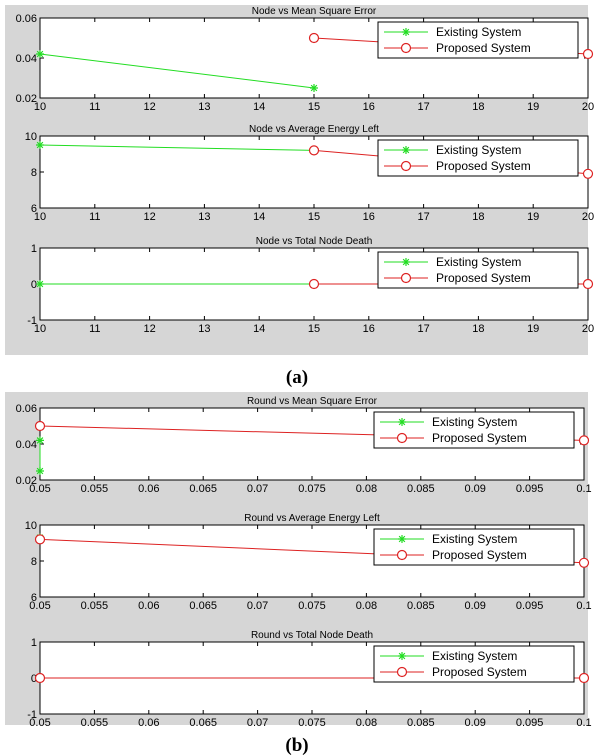 The image size is (597, 755). What do you see at coordinates (312, 635) in the screenshot?
I see `plot-title: Round vs Total Node Death` at bounding box center [312, 635].